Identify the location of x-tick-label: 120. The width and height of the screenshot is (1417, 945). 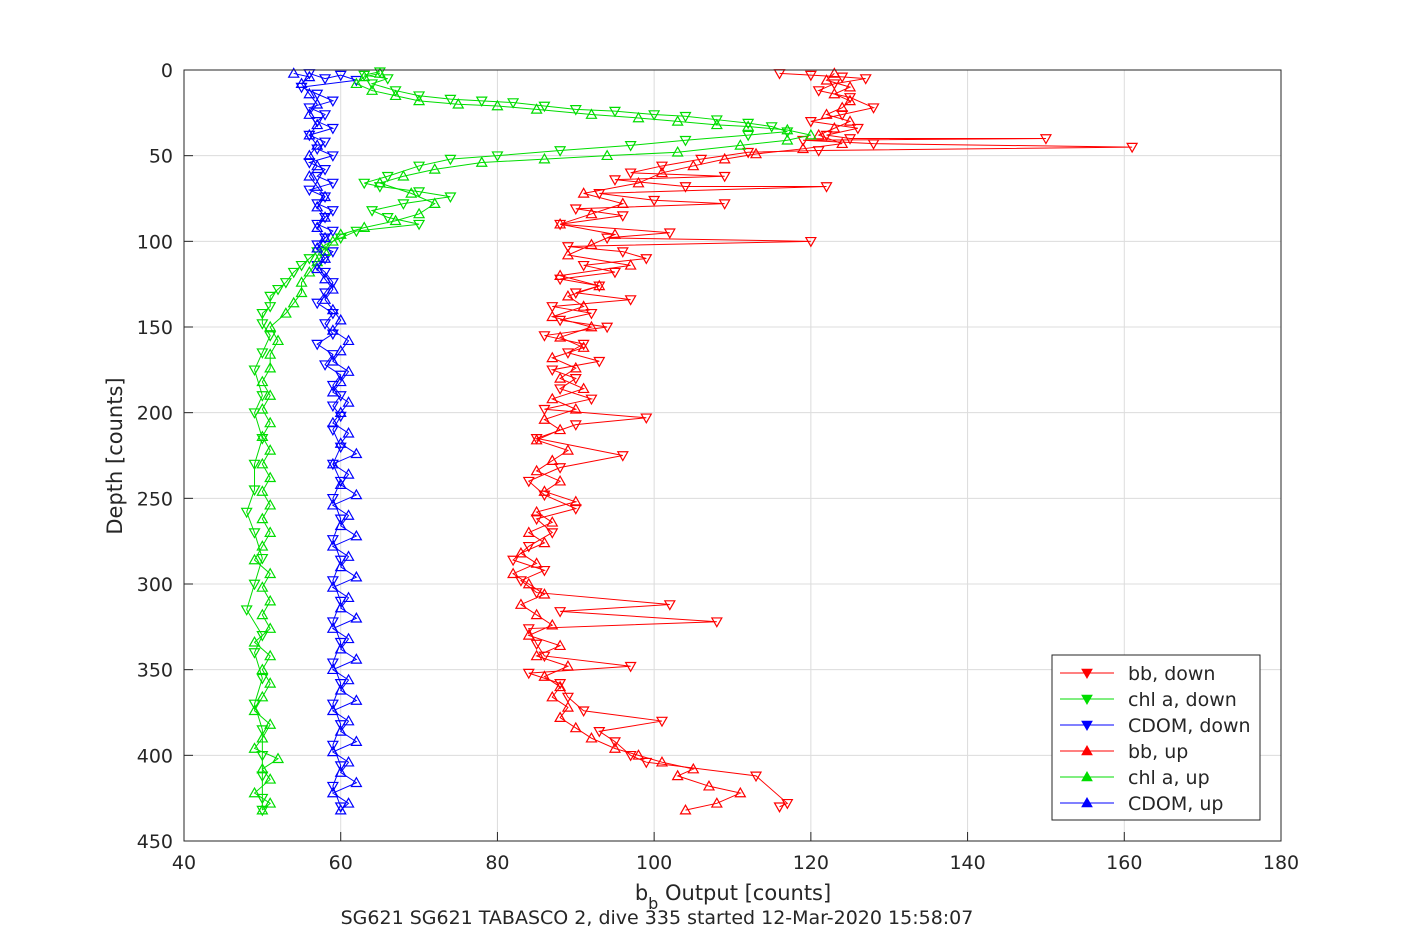
(811, 863).